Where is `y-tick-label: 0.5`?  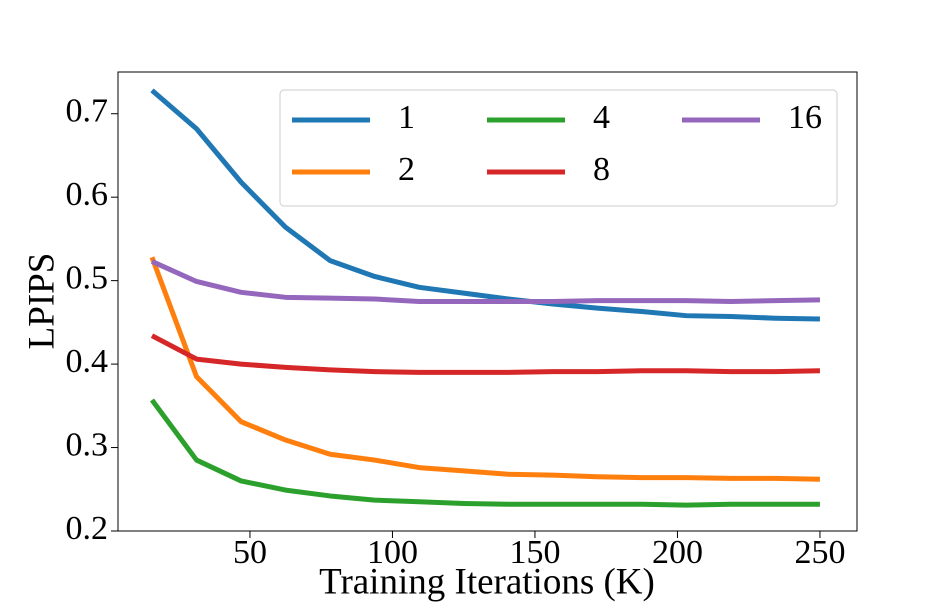 y-tick-label: 0.5 is located at coordinates (87, 277).